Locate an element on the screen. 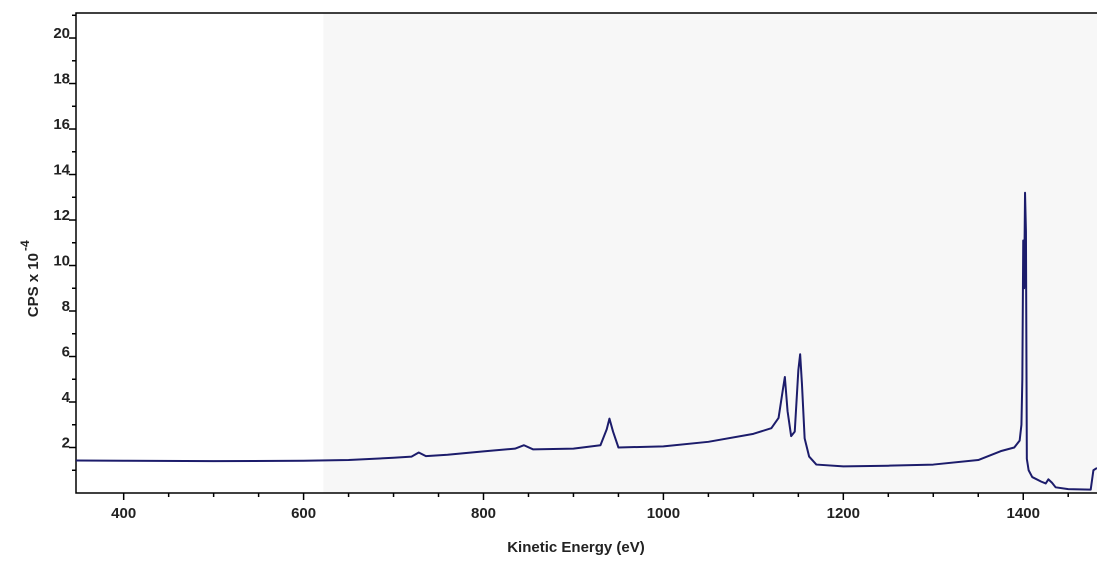  x-tick-label: 600 is located at coordinates (303, 513).